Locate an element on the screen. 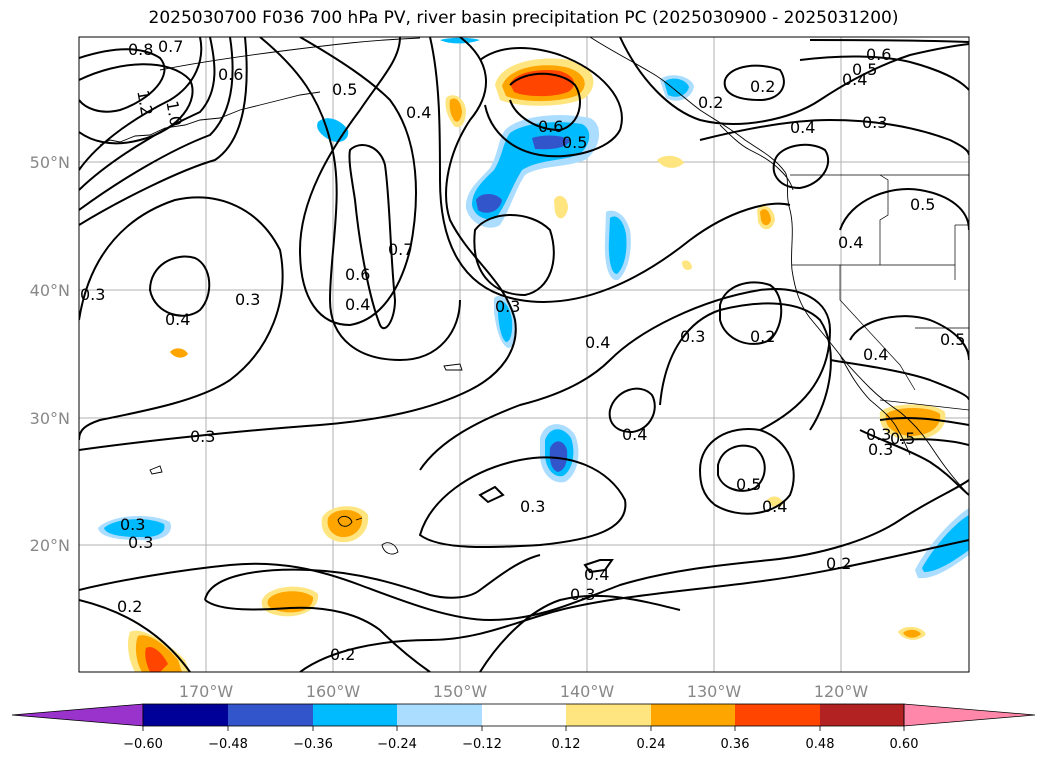 The width and height of the screenshot is (1047, 765). lon-label: 140°W is located at coordinates (587, 691).